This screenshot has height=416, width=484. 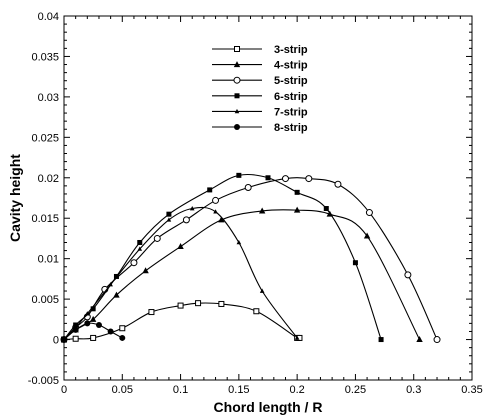 What do you see at coordinates (93, 331) in the screenshot?
I see `series-8-strip` at bounding box center [93, 331].